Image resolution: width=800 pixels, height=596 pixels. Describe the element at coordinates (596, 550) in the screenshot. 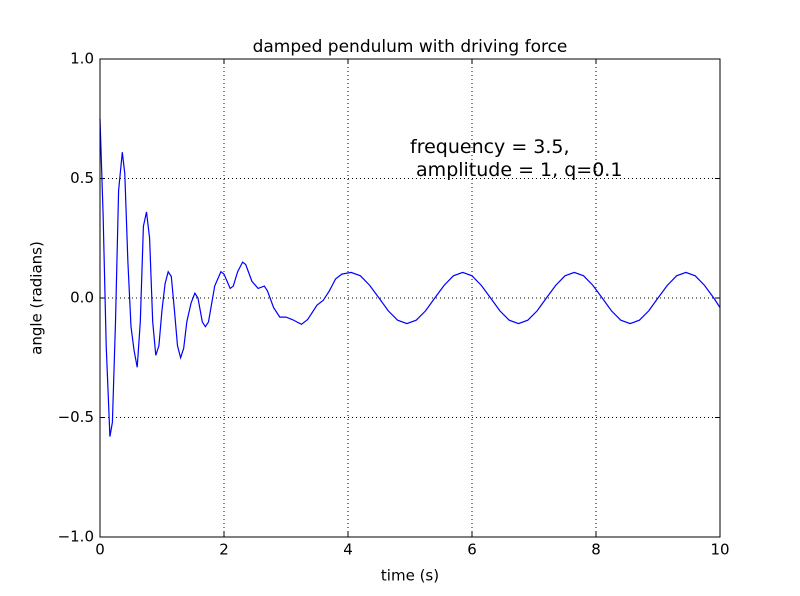

I see `x-tick-label: 8` at that location.